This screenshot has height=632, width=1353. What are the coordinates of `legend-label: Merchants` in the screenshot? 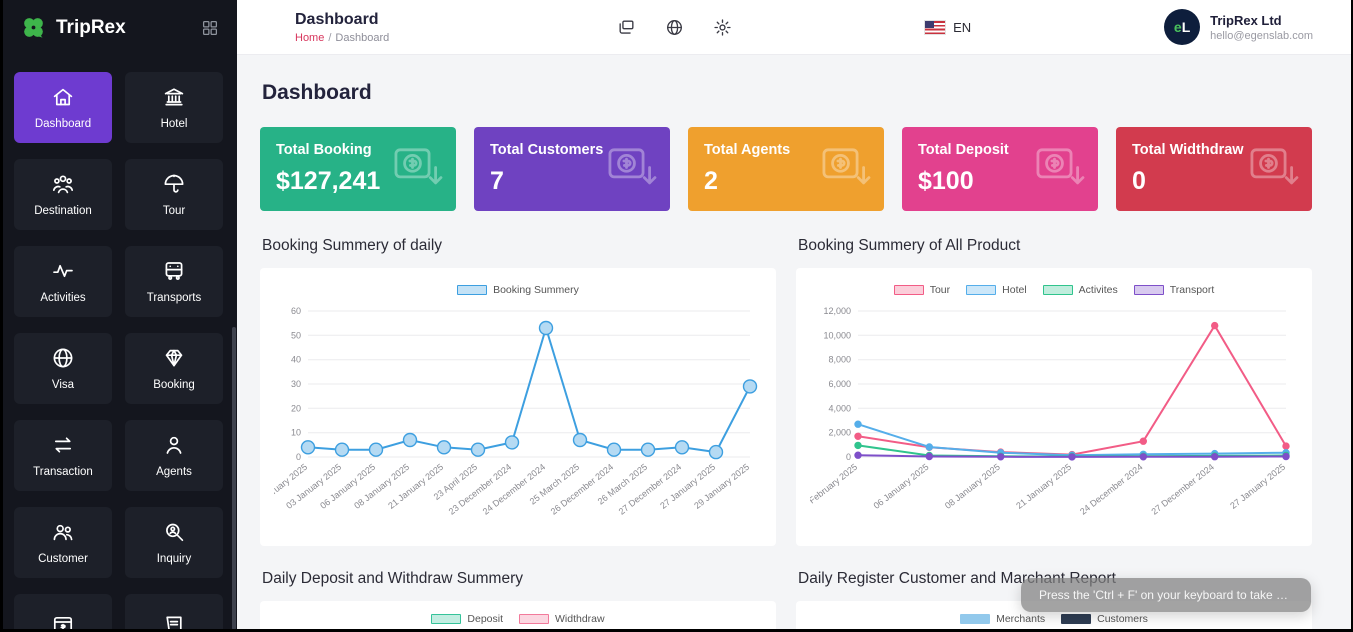 It's located at (1021, 619).